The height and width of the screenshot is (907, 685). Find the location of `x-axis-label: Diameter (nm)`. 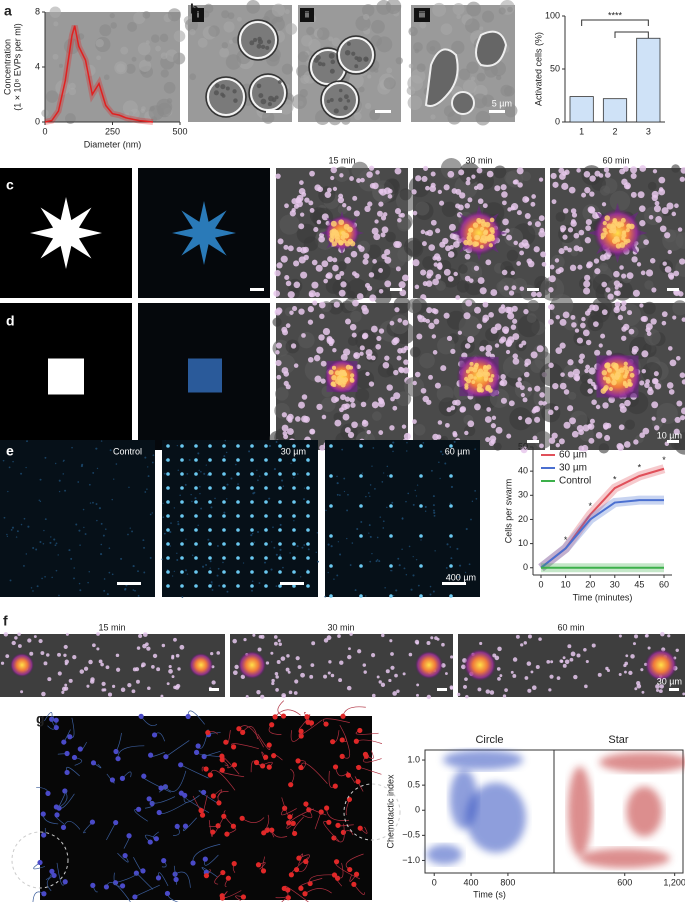

x-axis-label: Diameter (nm) is located at coordinates (113, 144).